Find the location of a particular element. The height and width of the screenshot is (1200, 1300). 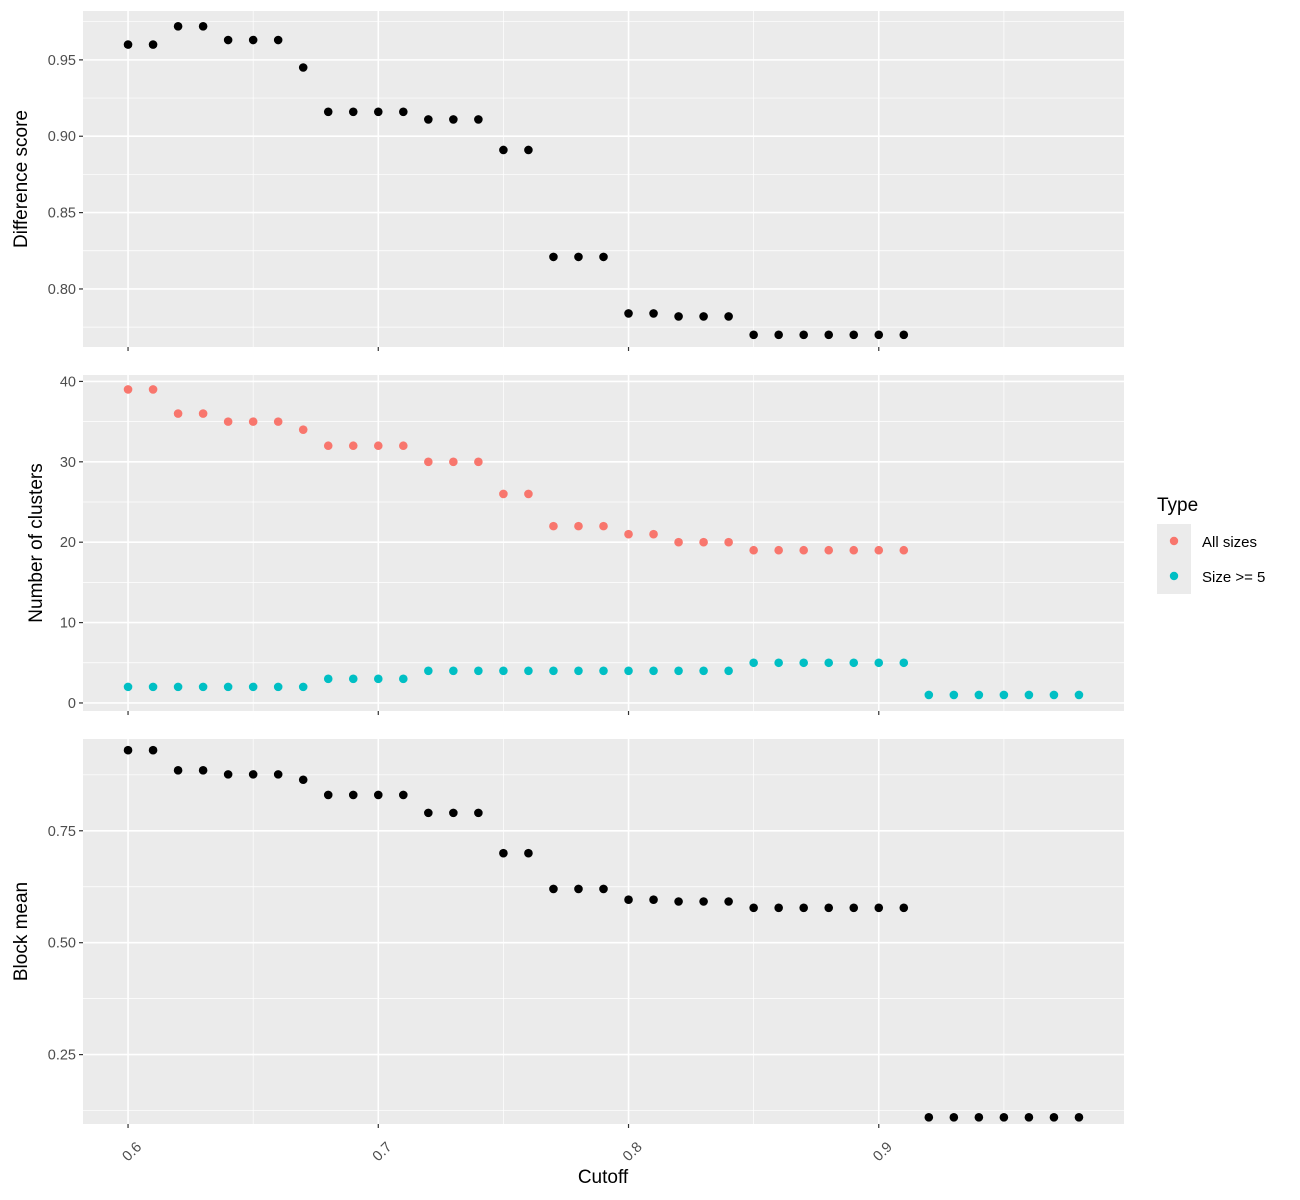

x-axis-title: Cutoff is located at coordinates (603, 1177).